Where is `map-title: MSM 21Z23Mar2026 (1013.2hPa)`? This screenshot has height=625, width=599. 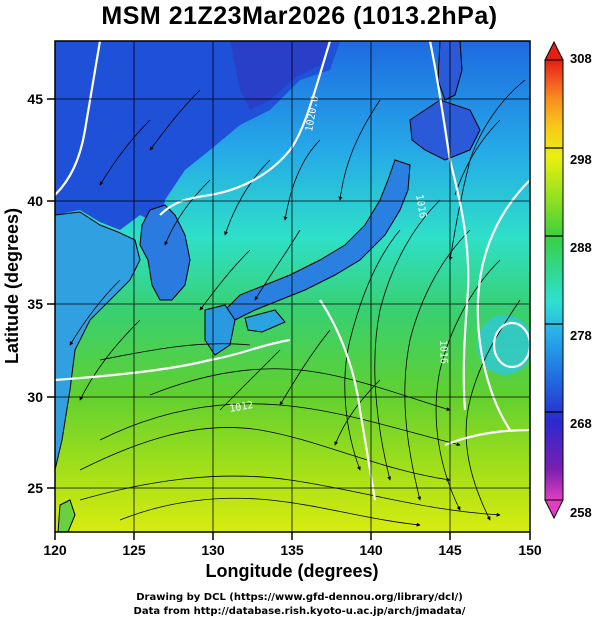 map-title: MSM 21Z23Mar2026 (1013.2hPa) is located at coordinates (299, 16).